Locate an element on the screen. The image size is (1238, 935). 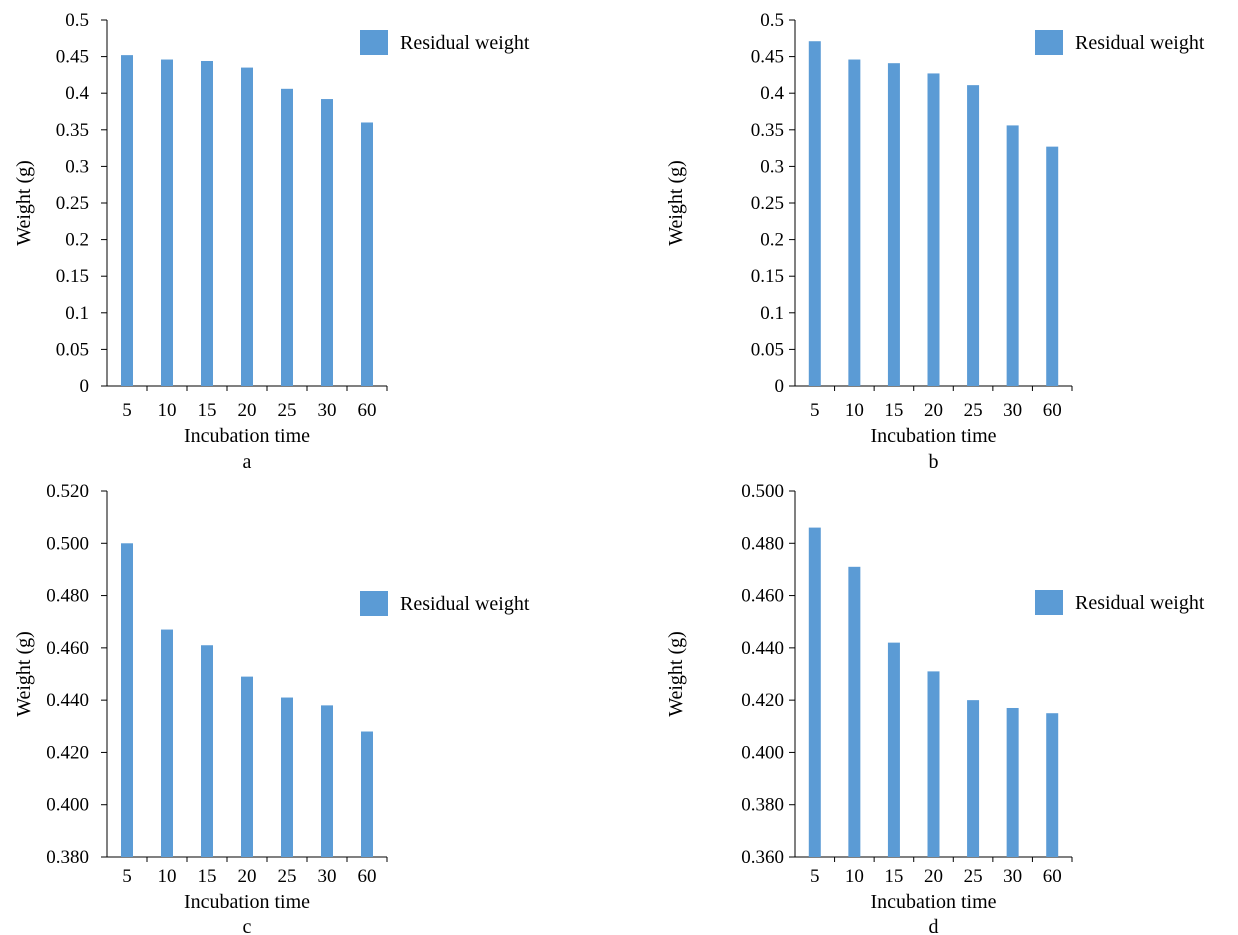
y-tick-label: 0.15 is located at coordinates (767, 276).